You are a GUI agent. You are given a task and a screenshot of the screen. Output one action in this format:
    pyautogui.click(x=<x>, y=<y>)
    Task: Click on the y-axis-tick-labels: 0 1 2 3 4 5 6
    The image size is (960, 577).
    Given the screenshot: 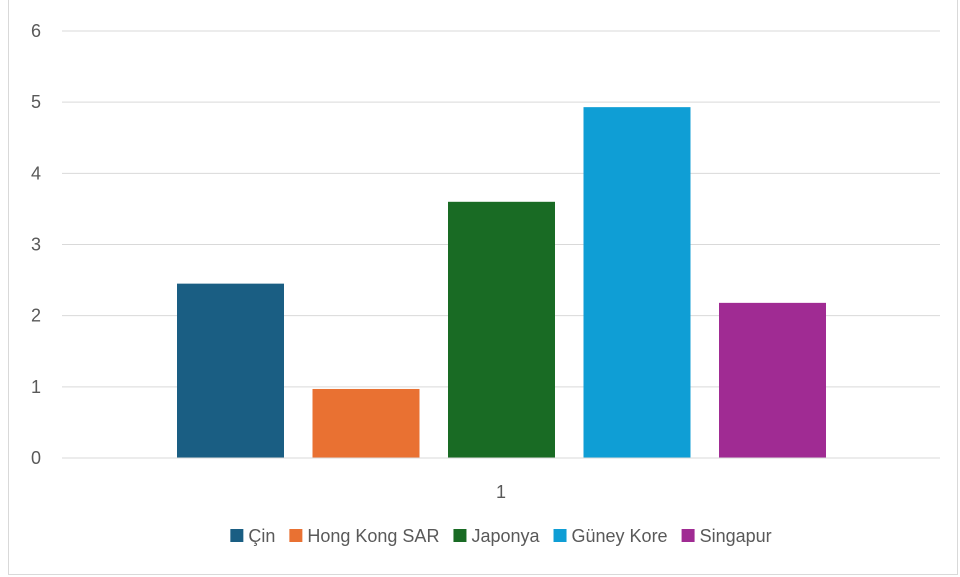 What is the action you would take?
    pyautogui.click(x=36, y=244)
    